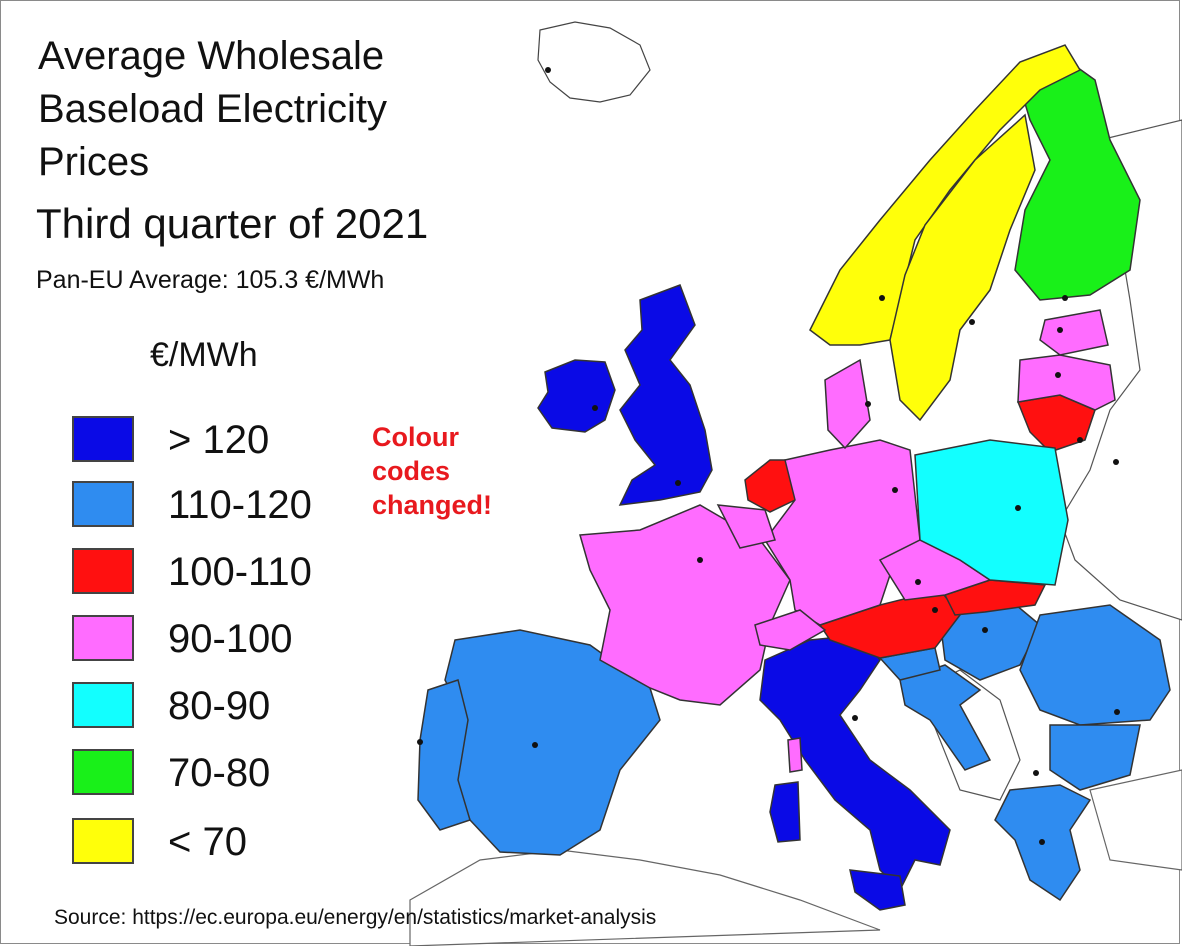 The width and height of the screenshot is (1182, 946). Describe the element at coordinates (594, 62) in the screenshot. I see `region-iceland` at that location.